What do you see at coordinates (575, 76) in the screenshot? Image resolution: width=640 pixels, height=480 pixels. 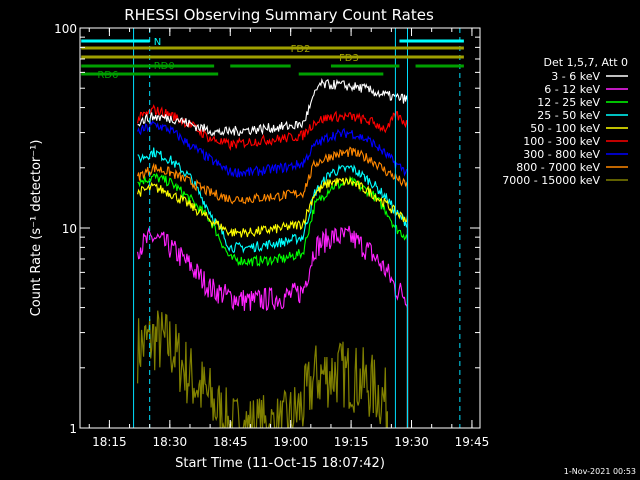 I see `legend-label: 3 - 6 keV` at bounding box center [575, 76].